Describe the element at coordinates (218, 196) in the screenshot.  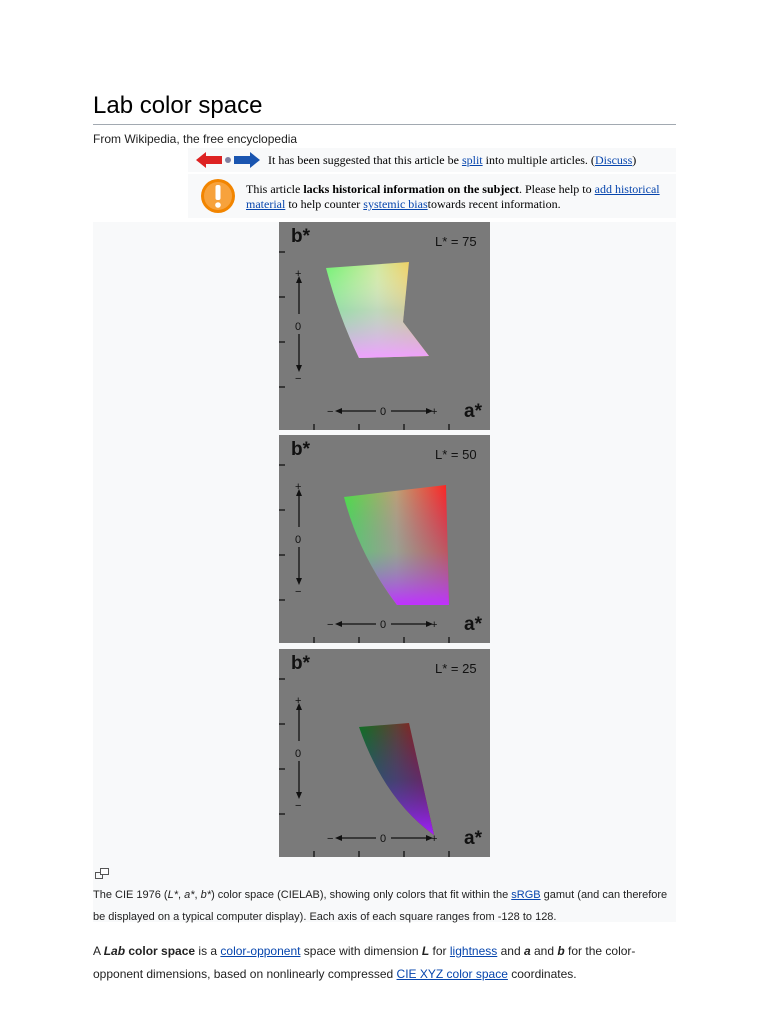
I see `warning-icon` at that location.